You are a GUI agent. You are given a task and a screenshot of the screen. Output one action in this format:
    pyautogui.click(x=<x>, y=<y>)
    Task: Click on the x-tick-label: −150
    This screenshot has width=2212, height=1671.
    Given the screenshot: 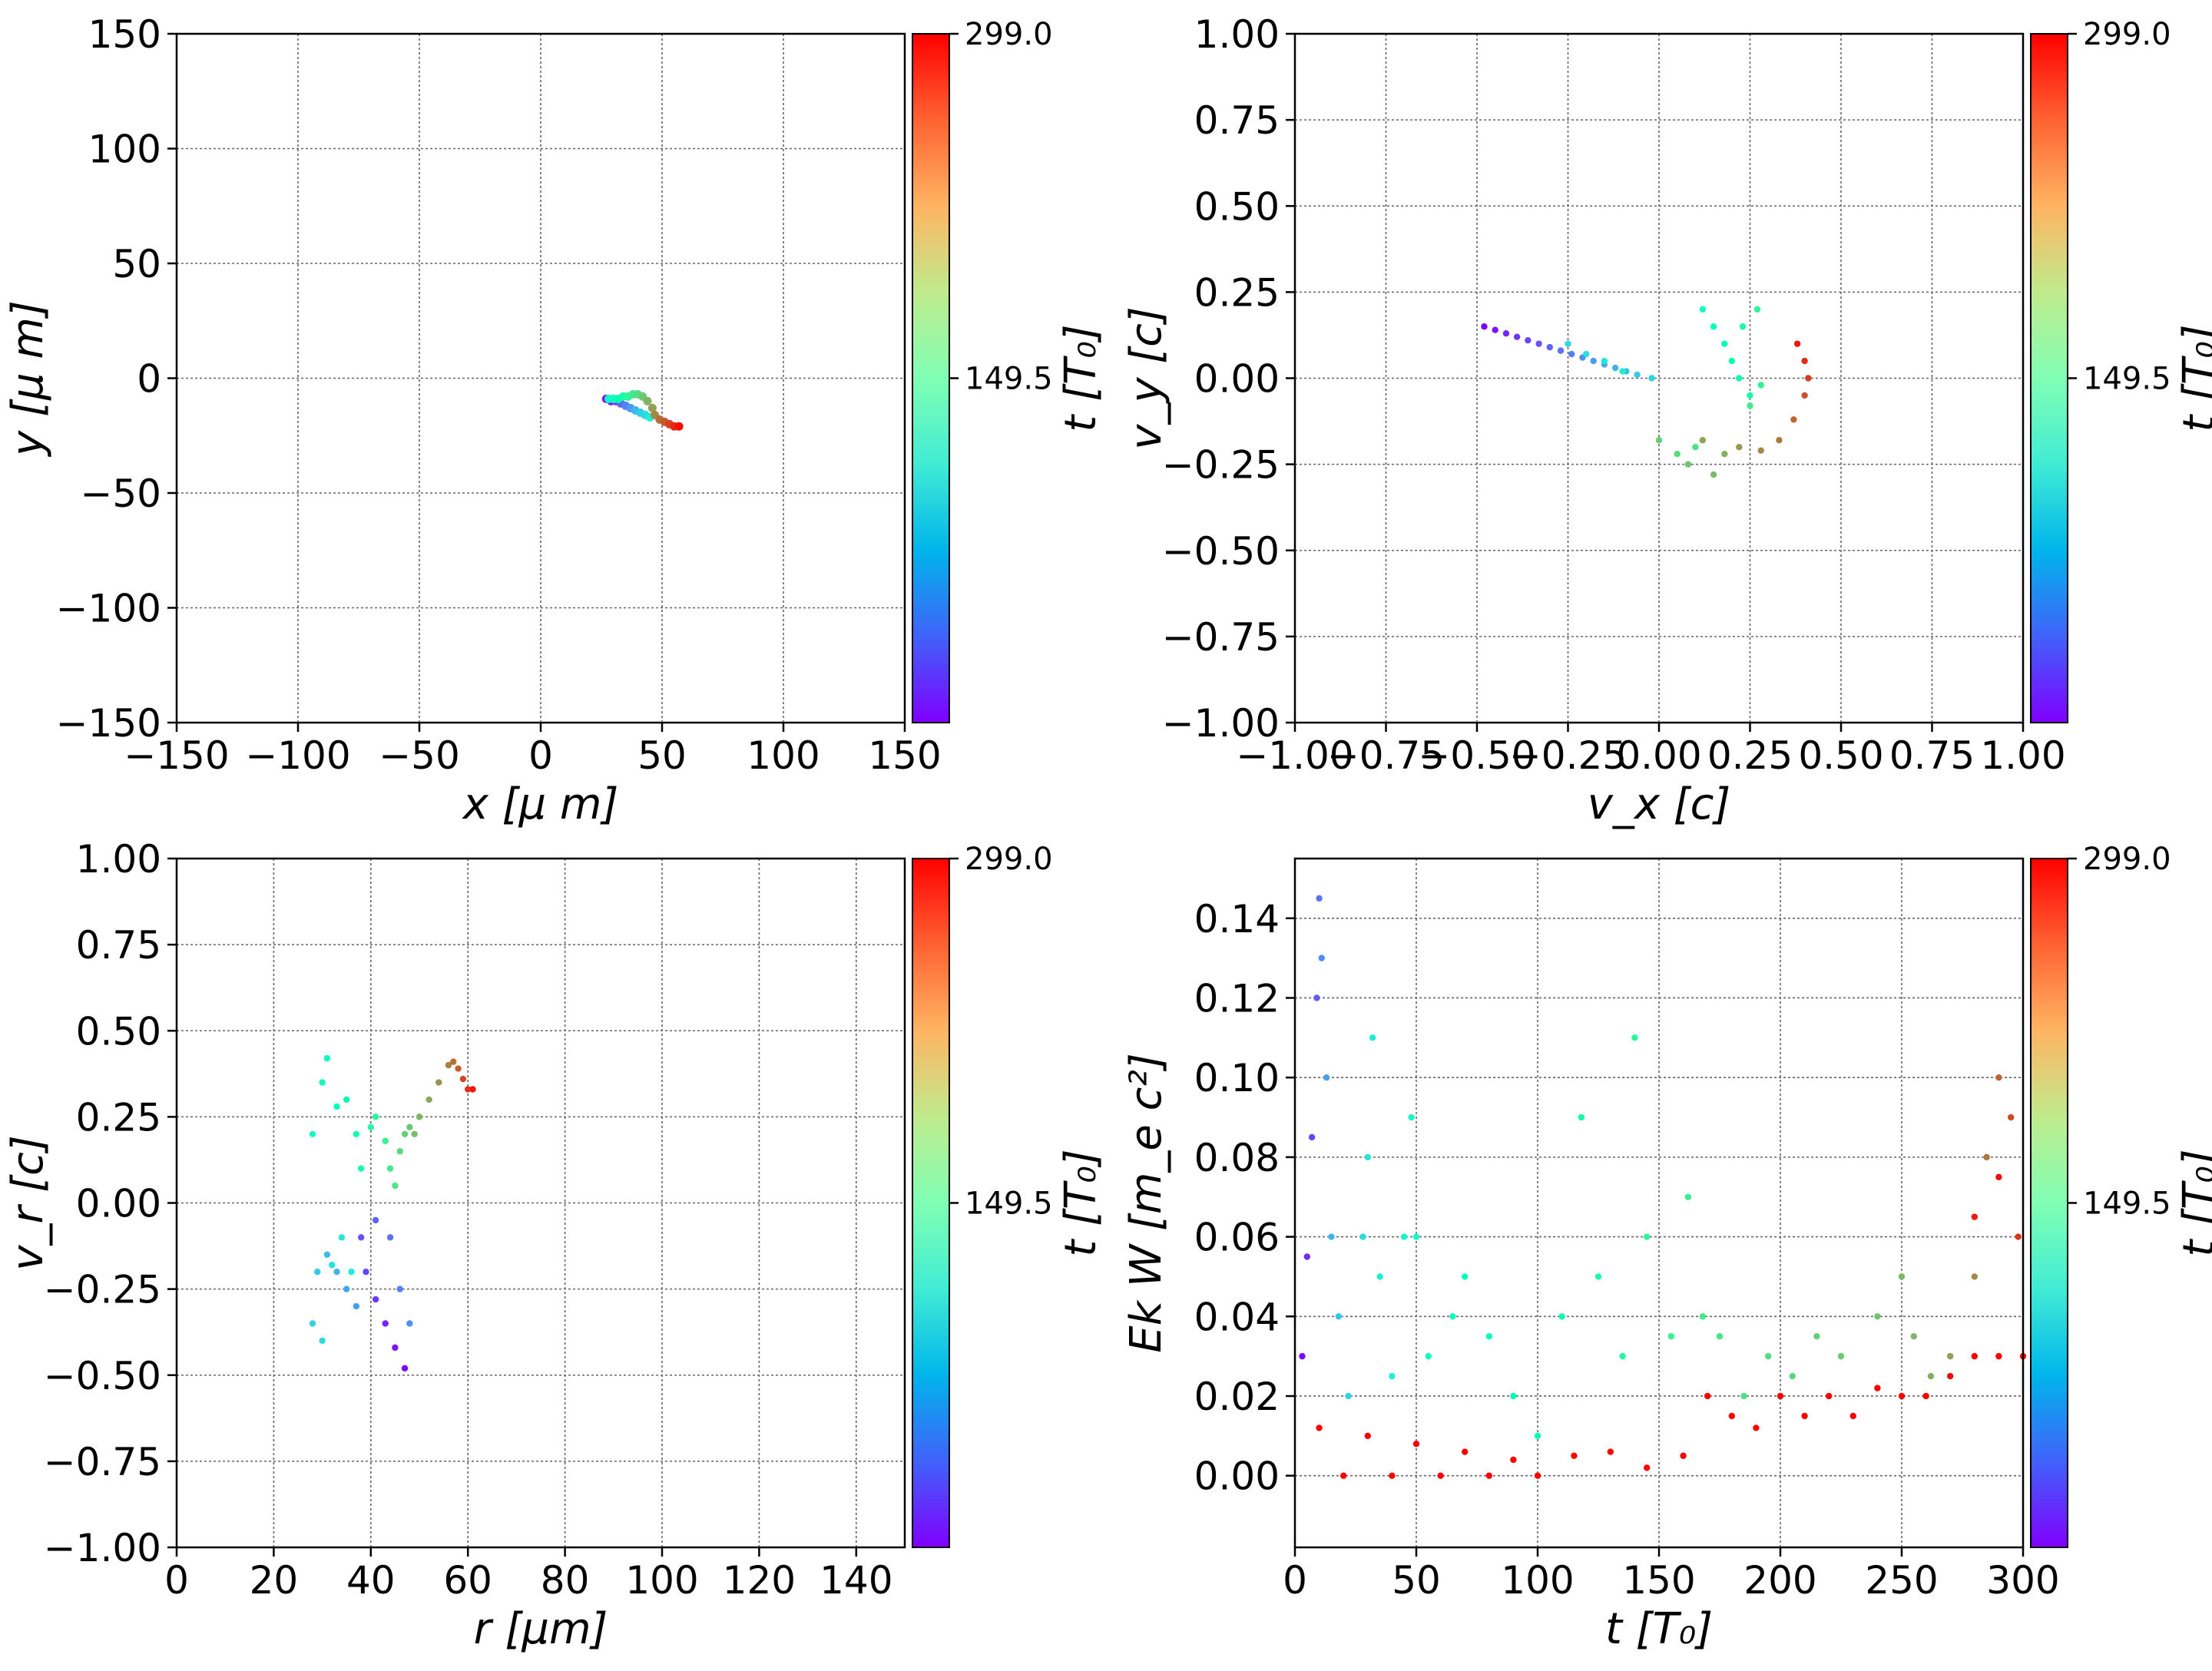 What is the action you would take?
    pyautogui.click(x=176, y=755)
    